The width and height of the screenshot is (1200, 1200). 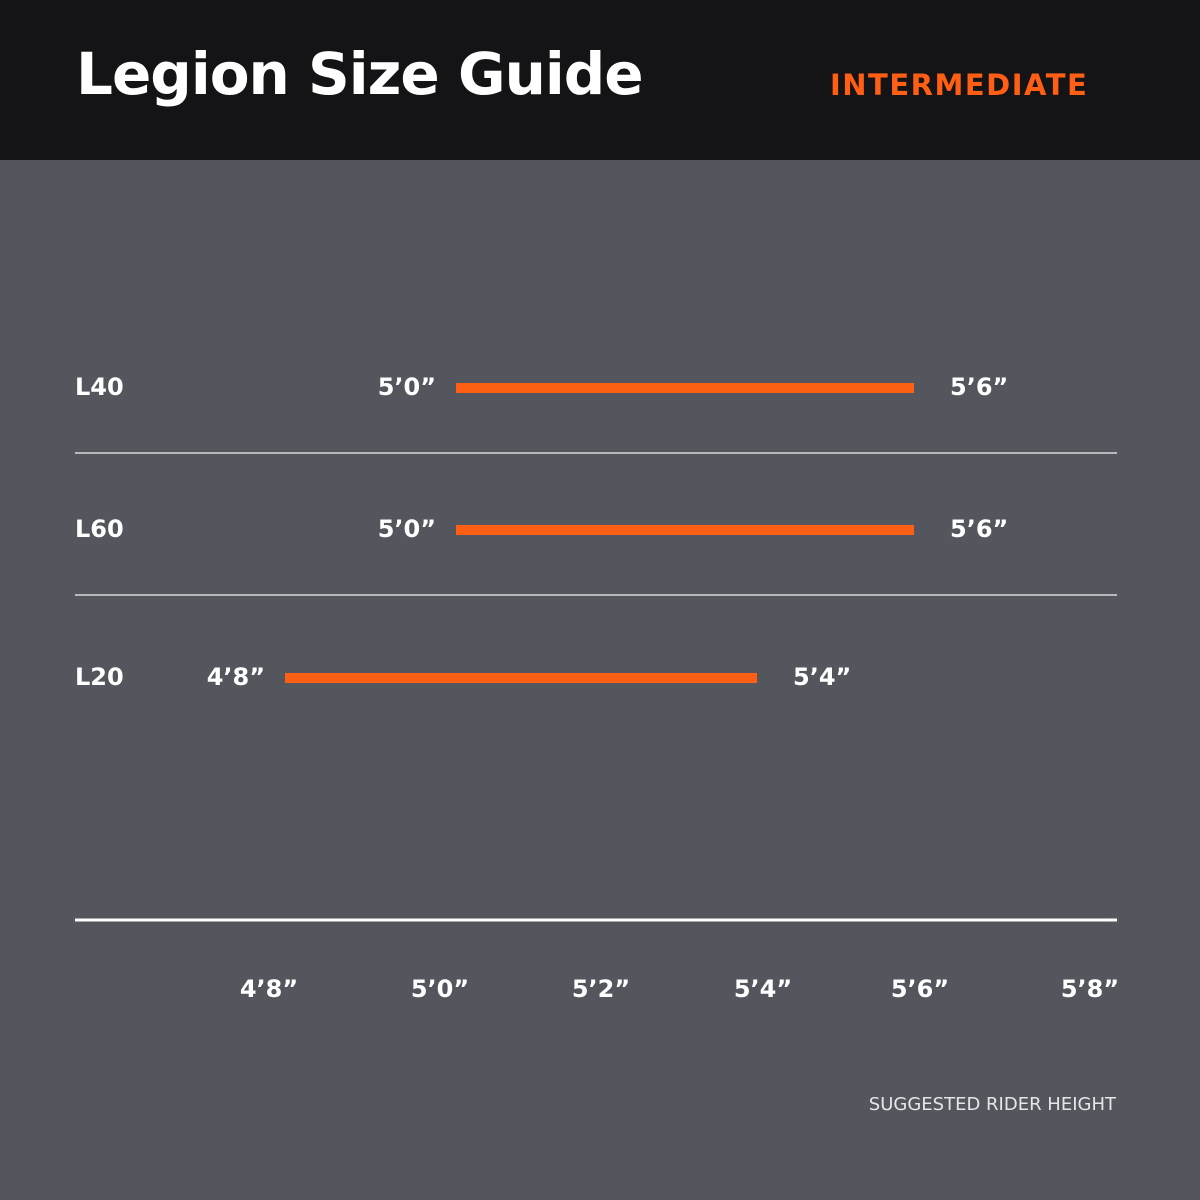 I want to click on row-label: L40, so click(x=99, y=387).